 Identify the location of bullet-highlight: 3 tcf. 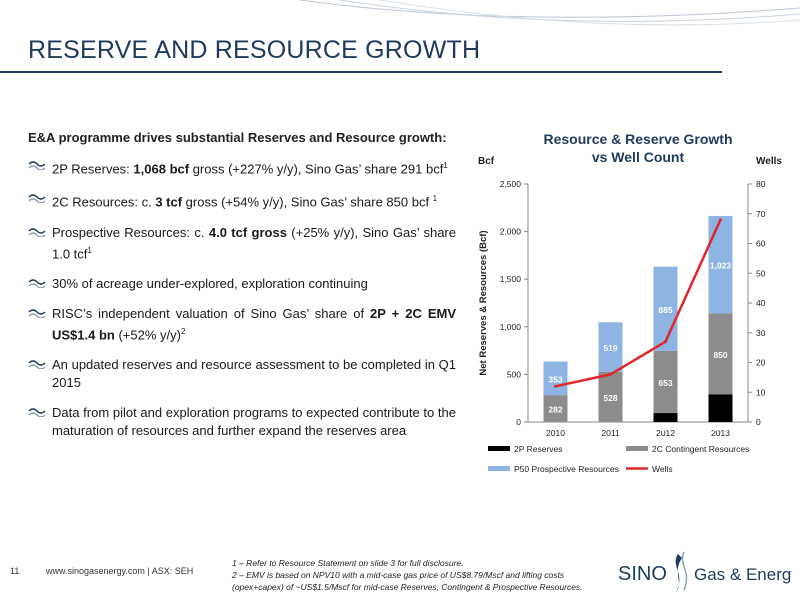
(169, 202).